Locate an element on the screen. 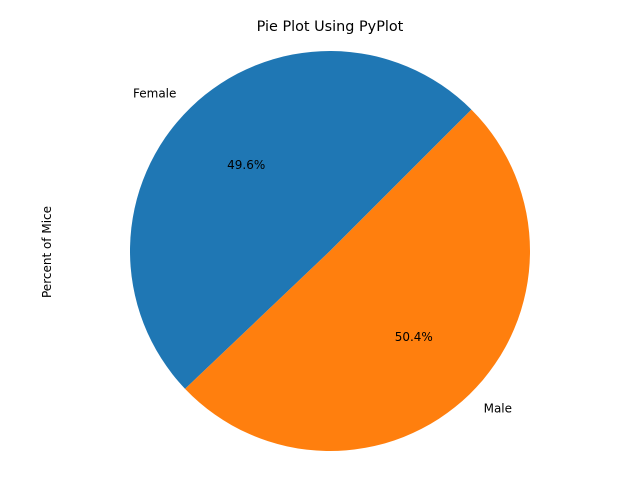 The height and width of the screenshot is (480, 640). y-axis-label: Percent of Mice is located at coordinates (47, 252).